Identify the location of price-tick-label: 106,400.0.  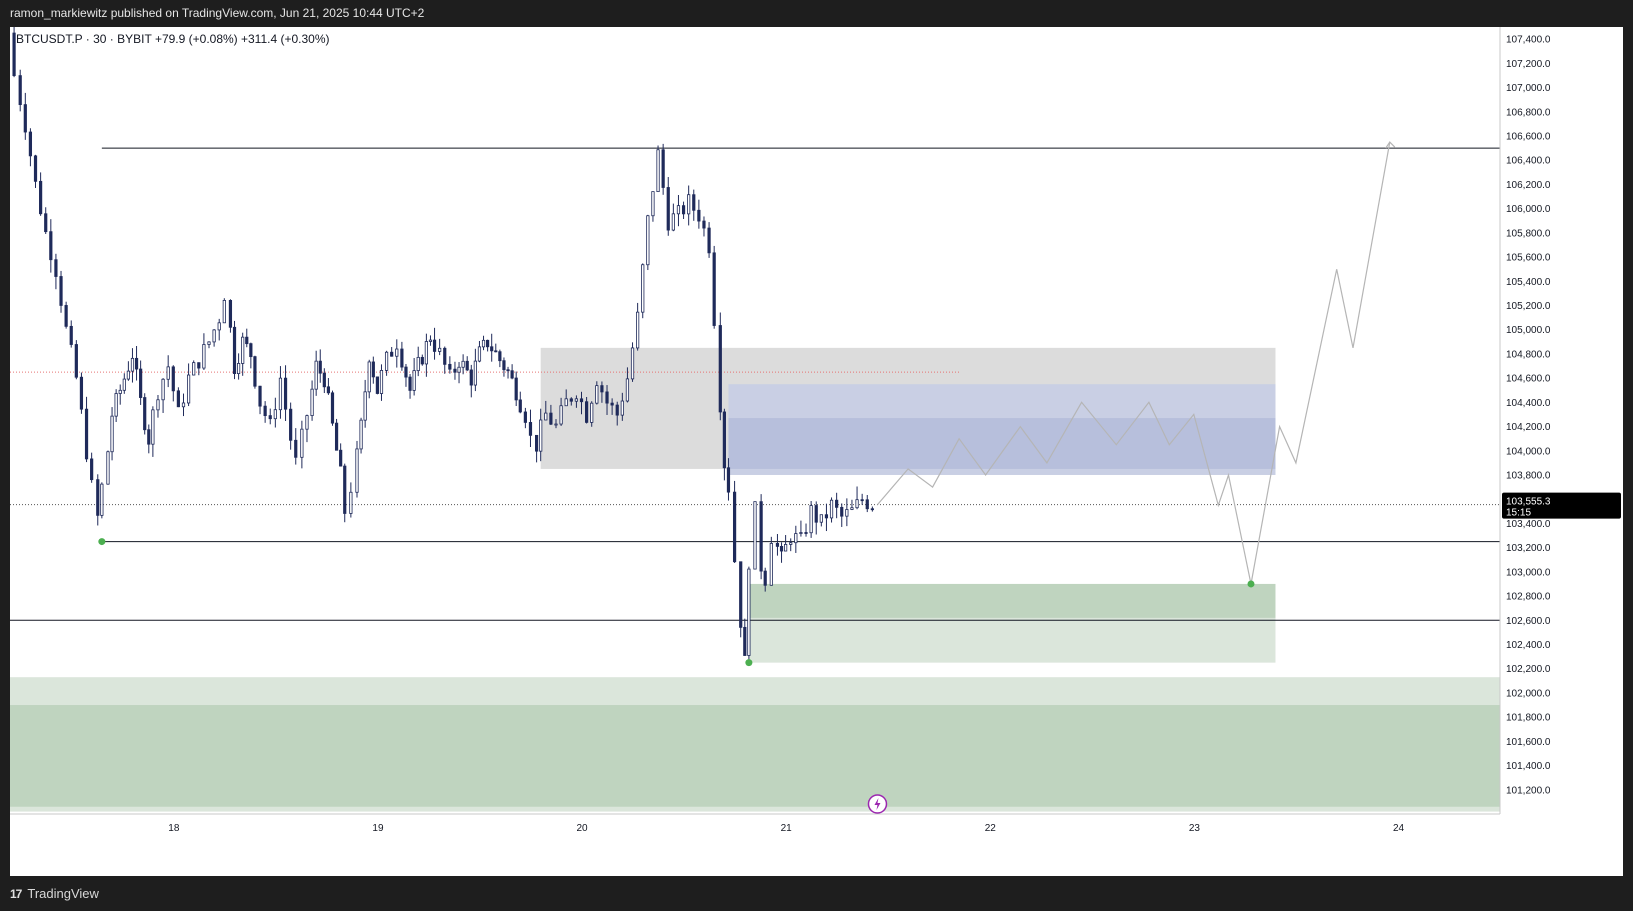
(1528, 161).